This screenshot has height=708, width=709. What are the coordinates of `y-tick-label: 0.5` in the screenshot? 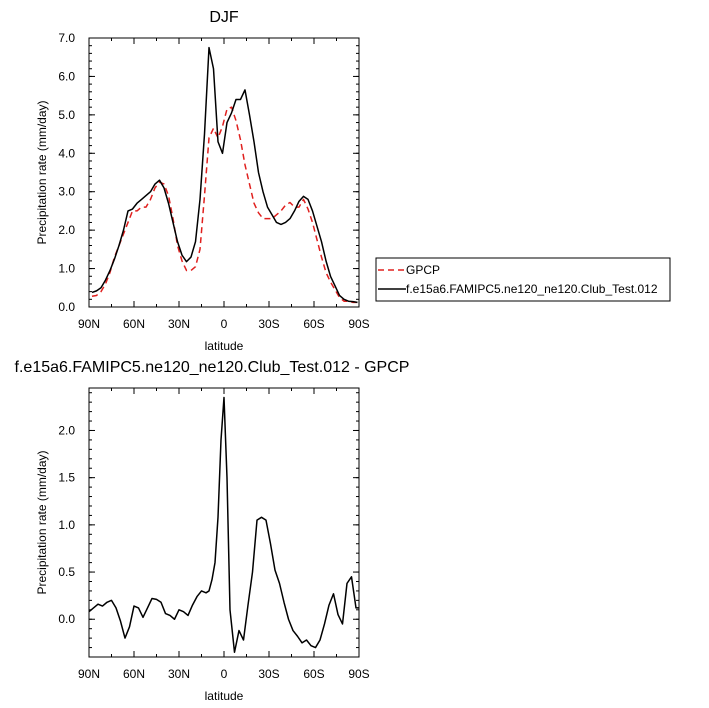 It's located at (66, 572).